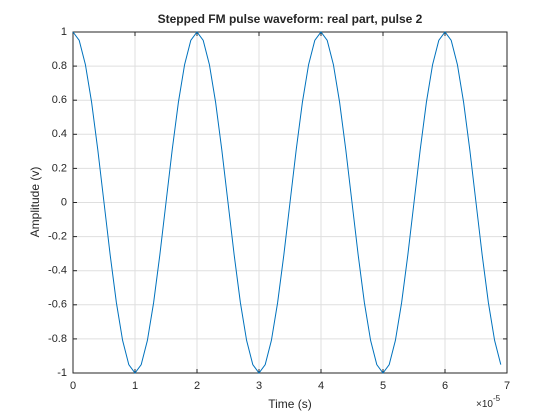 The height and width of the screenshot is (420, 560). What do you see at coordinates (59, 100) in the screenshot?
I see `y-tick-label: 0.6` at bounding box center [59, 100].